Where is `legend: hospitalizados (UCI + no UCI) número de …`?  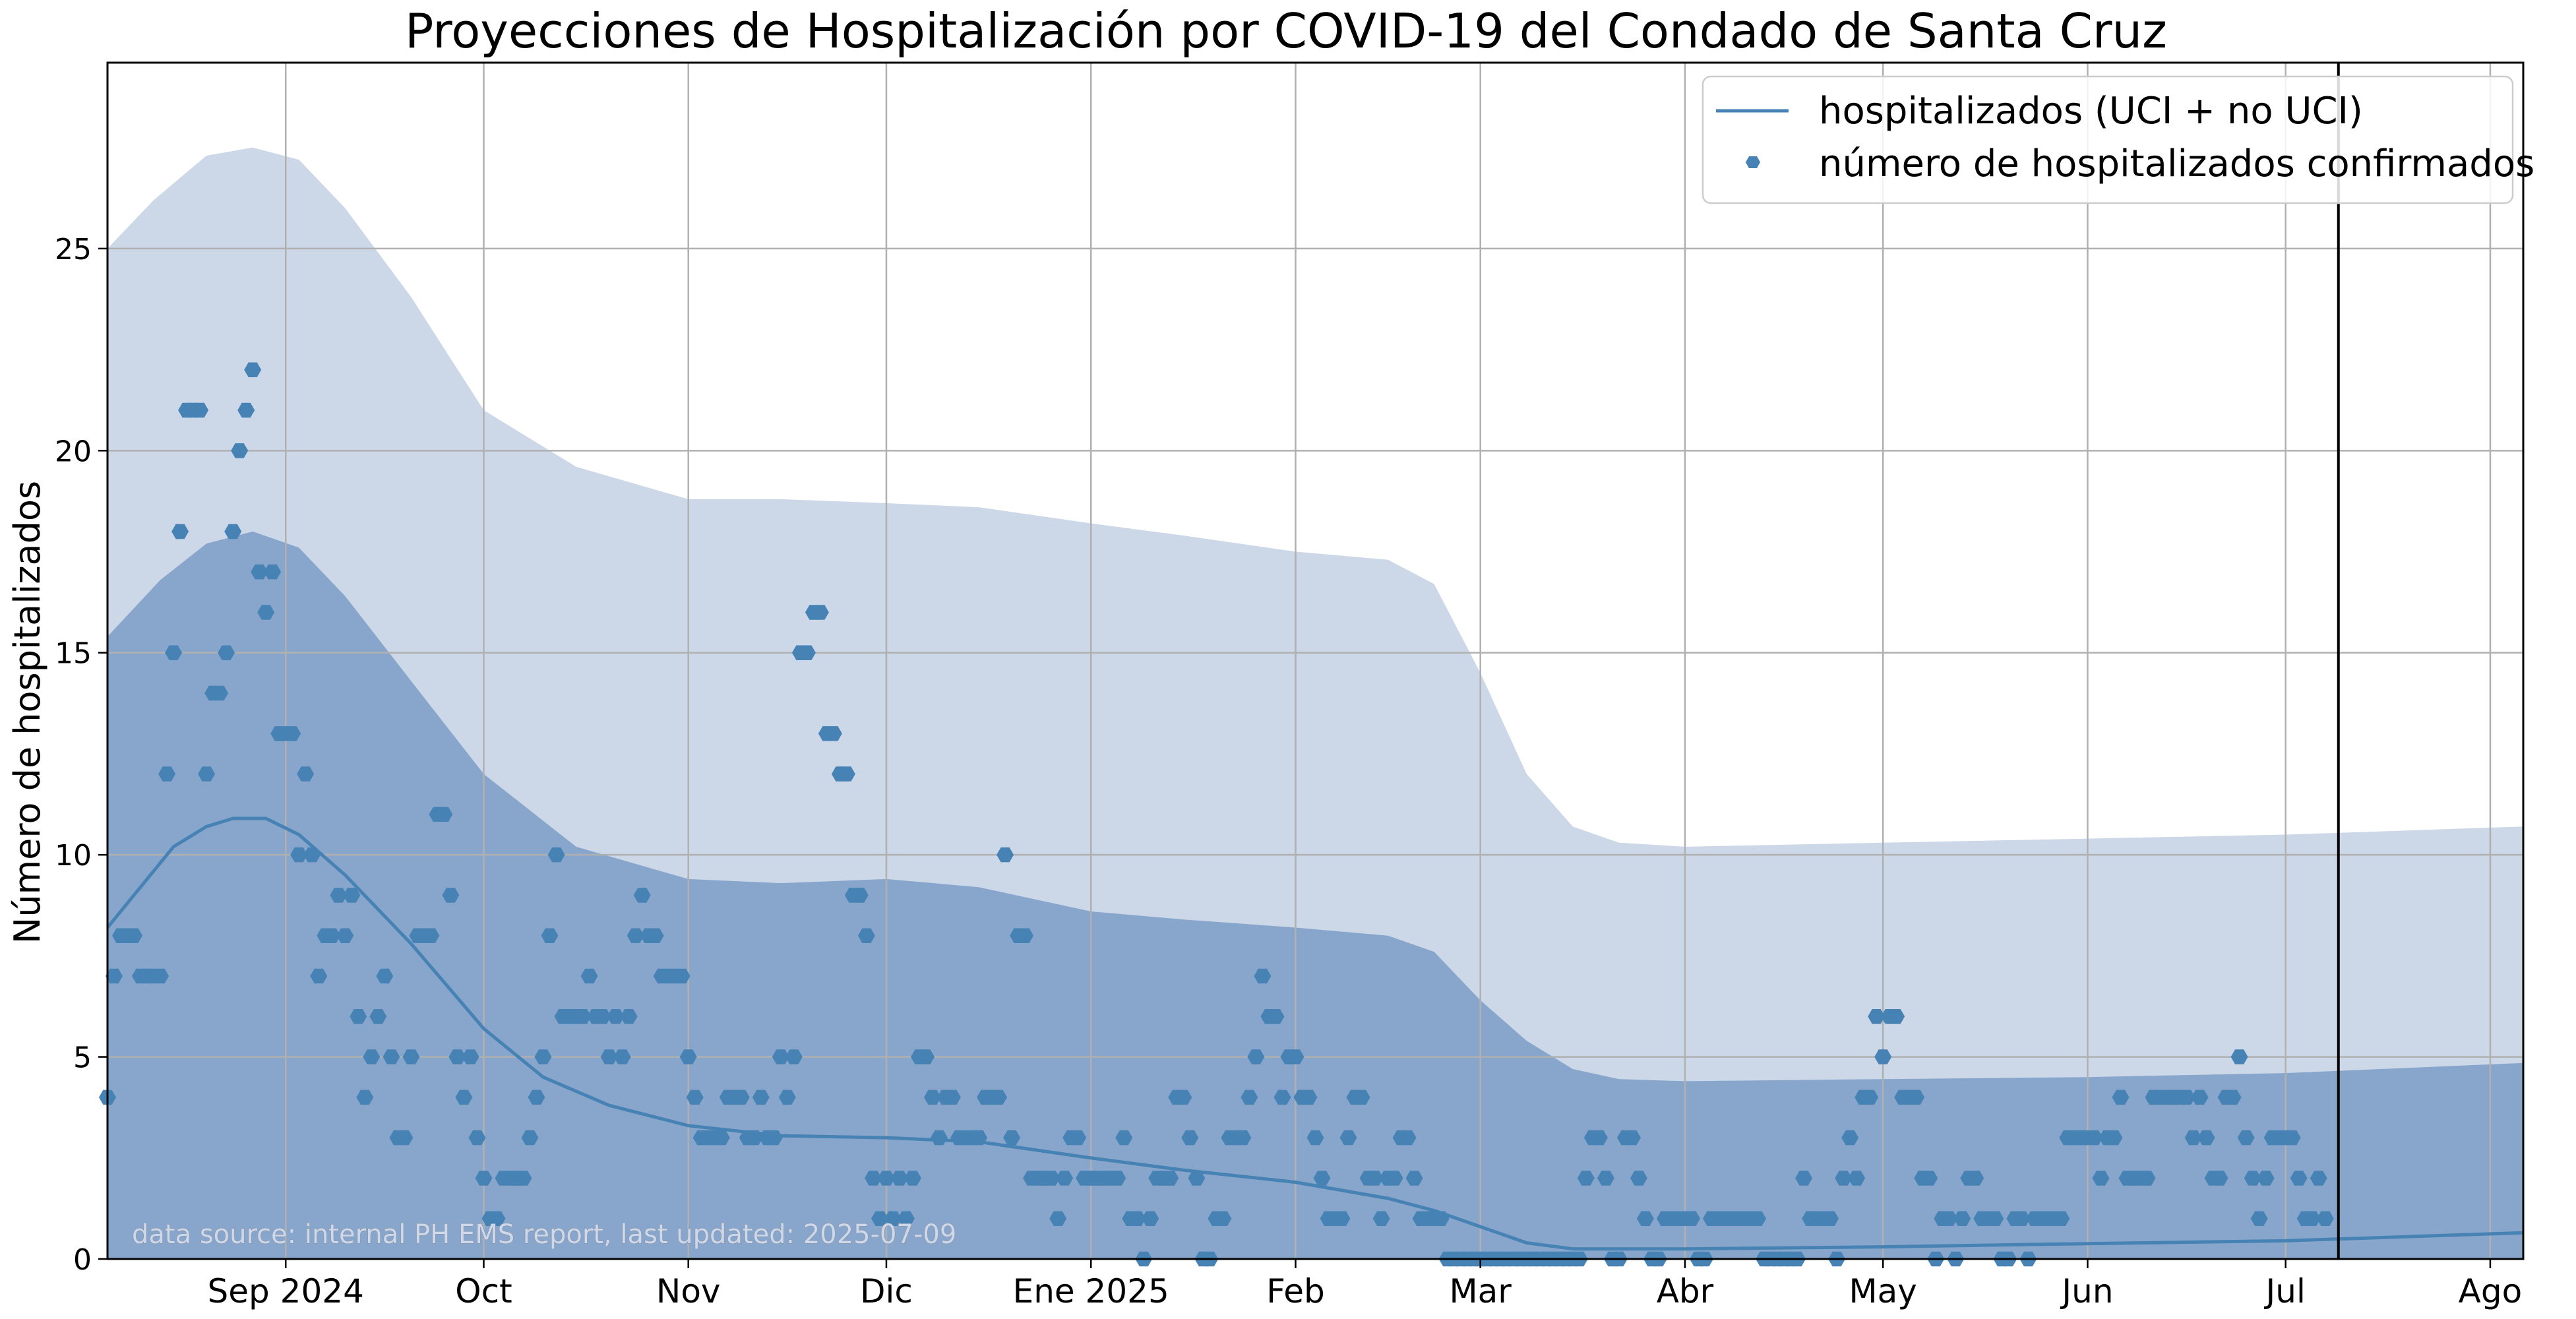 legend: hospitalizados (UCI + no UCI) número de … is located at coordinates (2118, 139).